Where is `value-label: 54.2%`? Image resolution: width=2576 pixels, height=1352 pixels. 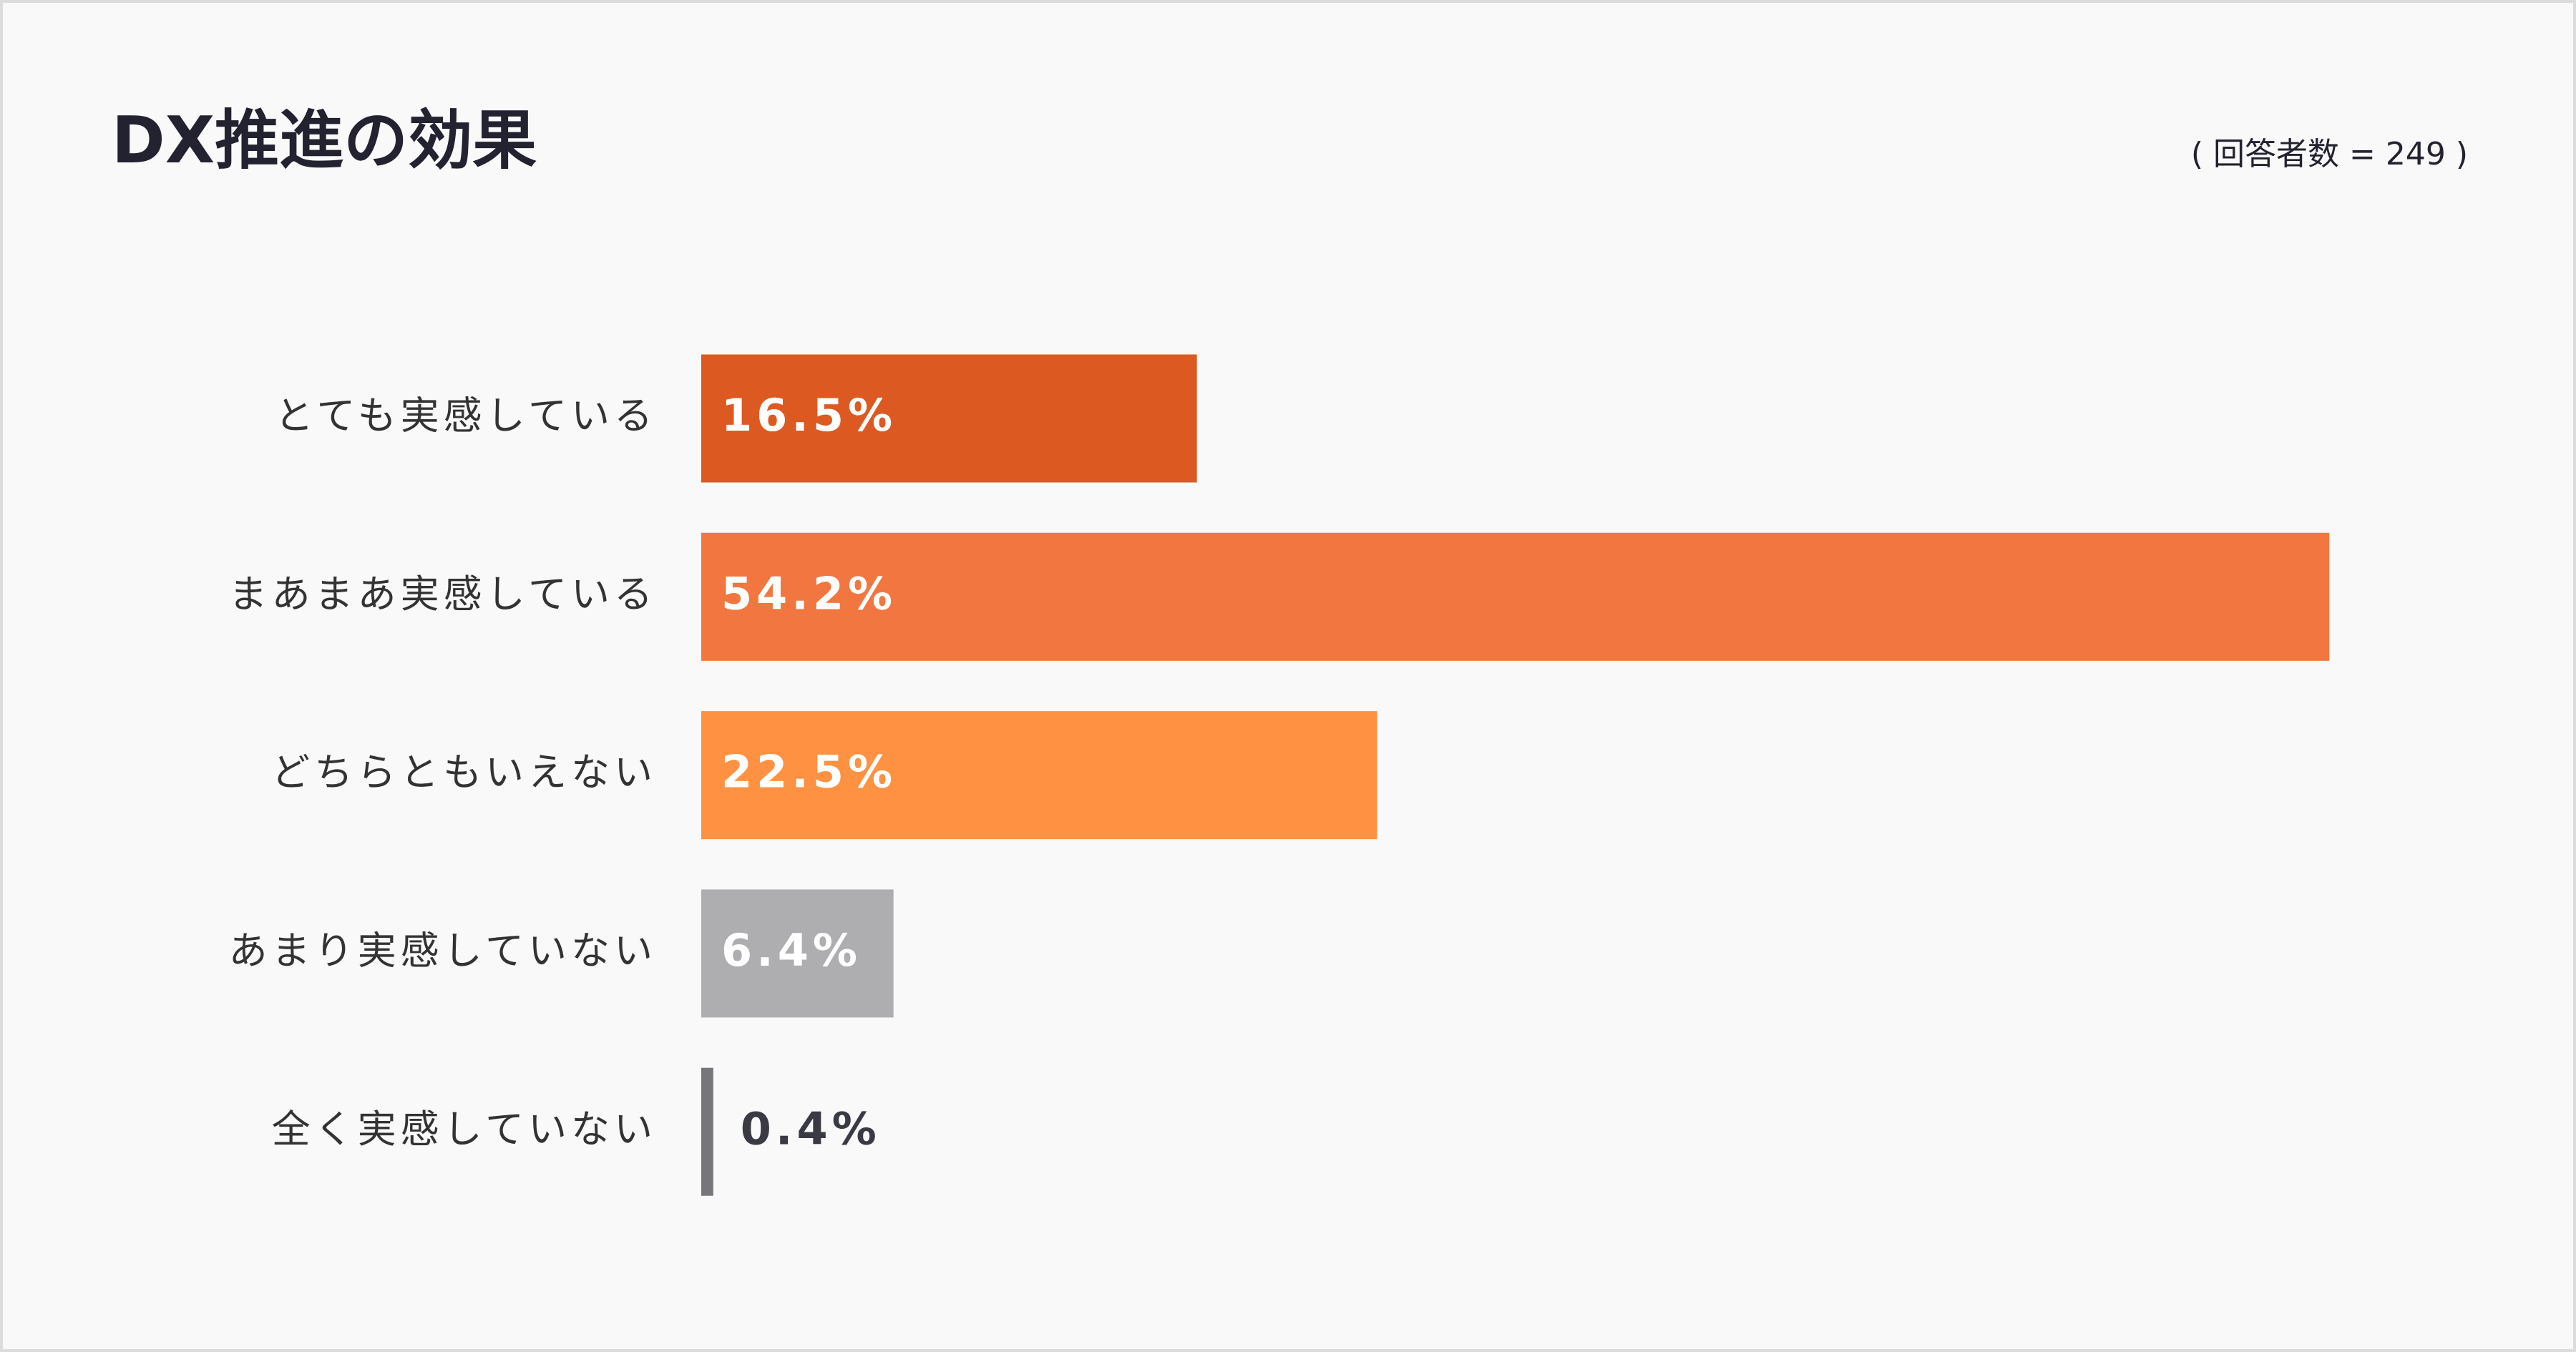 value-label: 54.2% is located at coordinates (809, 593).